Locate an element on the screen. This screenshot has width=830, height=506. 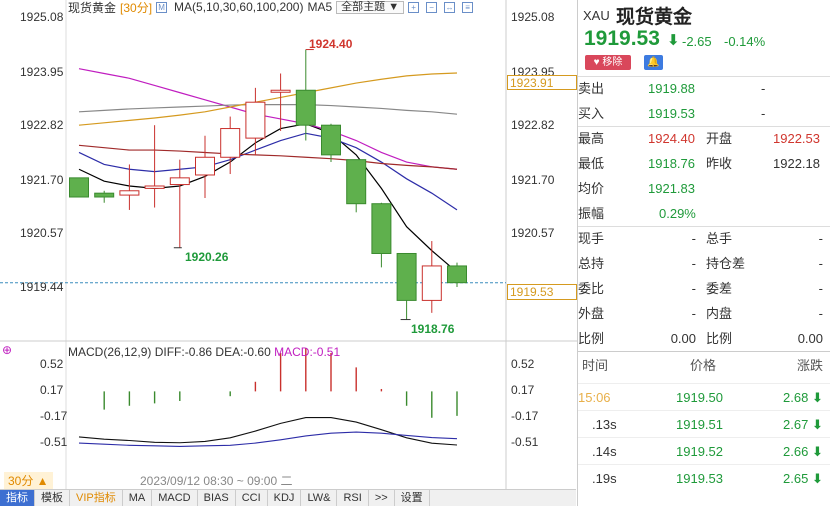
macd-settings-icon: ⊕ is located at coordinates (7, 350).